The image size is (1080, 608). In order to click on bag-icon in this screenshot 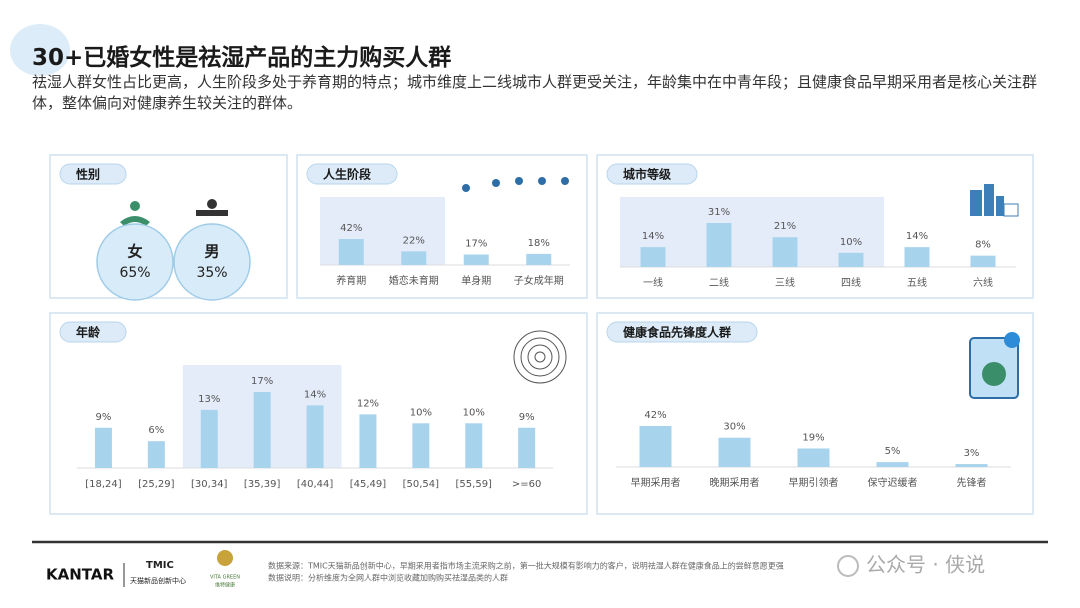, I will do `click(994, 365)`.